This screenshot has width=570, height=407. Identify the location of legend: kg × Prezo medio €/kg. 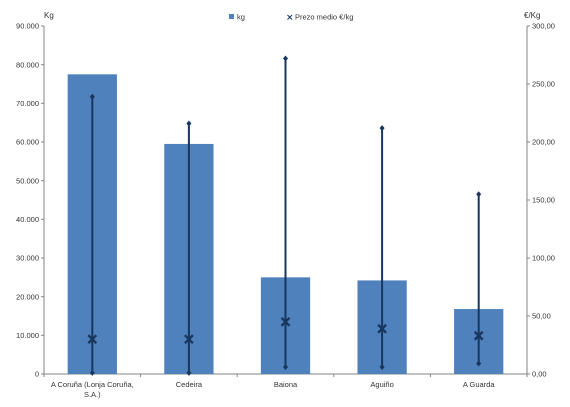
(291, 18).